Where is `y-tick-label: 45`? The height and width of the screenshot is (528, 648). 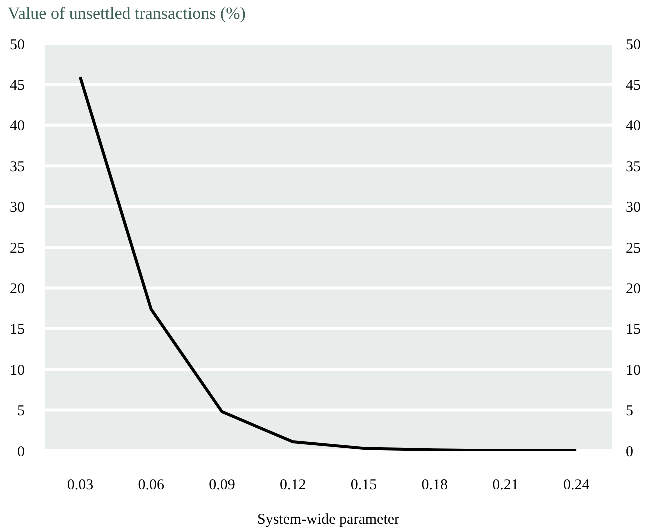 y-tick-label: 45 is located at coordinates (17, 86).